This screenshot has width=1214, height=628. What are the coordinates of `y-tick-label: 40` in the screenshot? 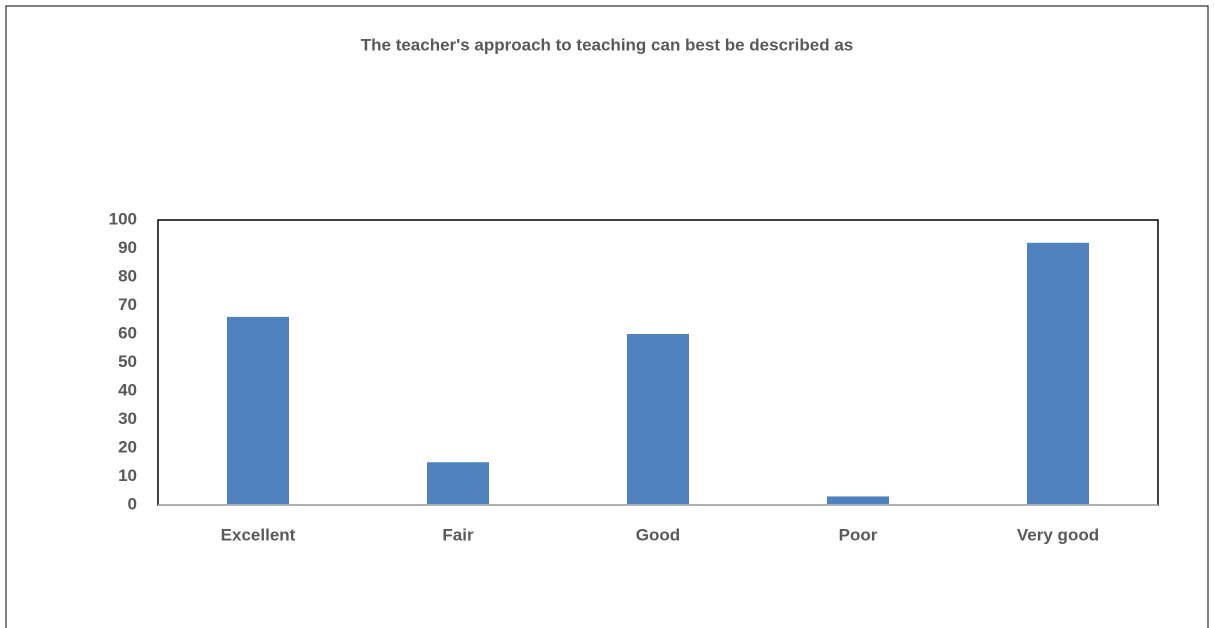 It's located at (127, 389).